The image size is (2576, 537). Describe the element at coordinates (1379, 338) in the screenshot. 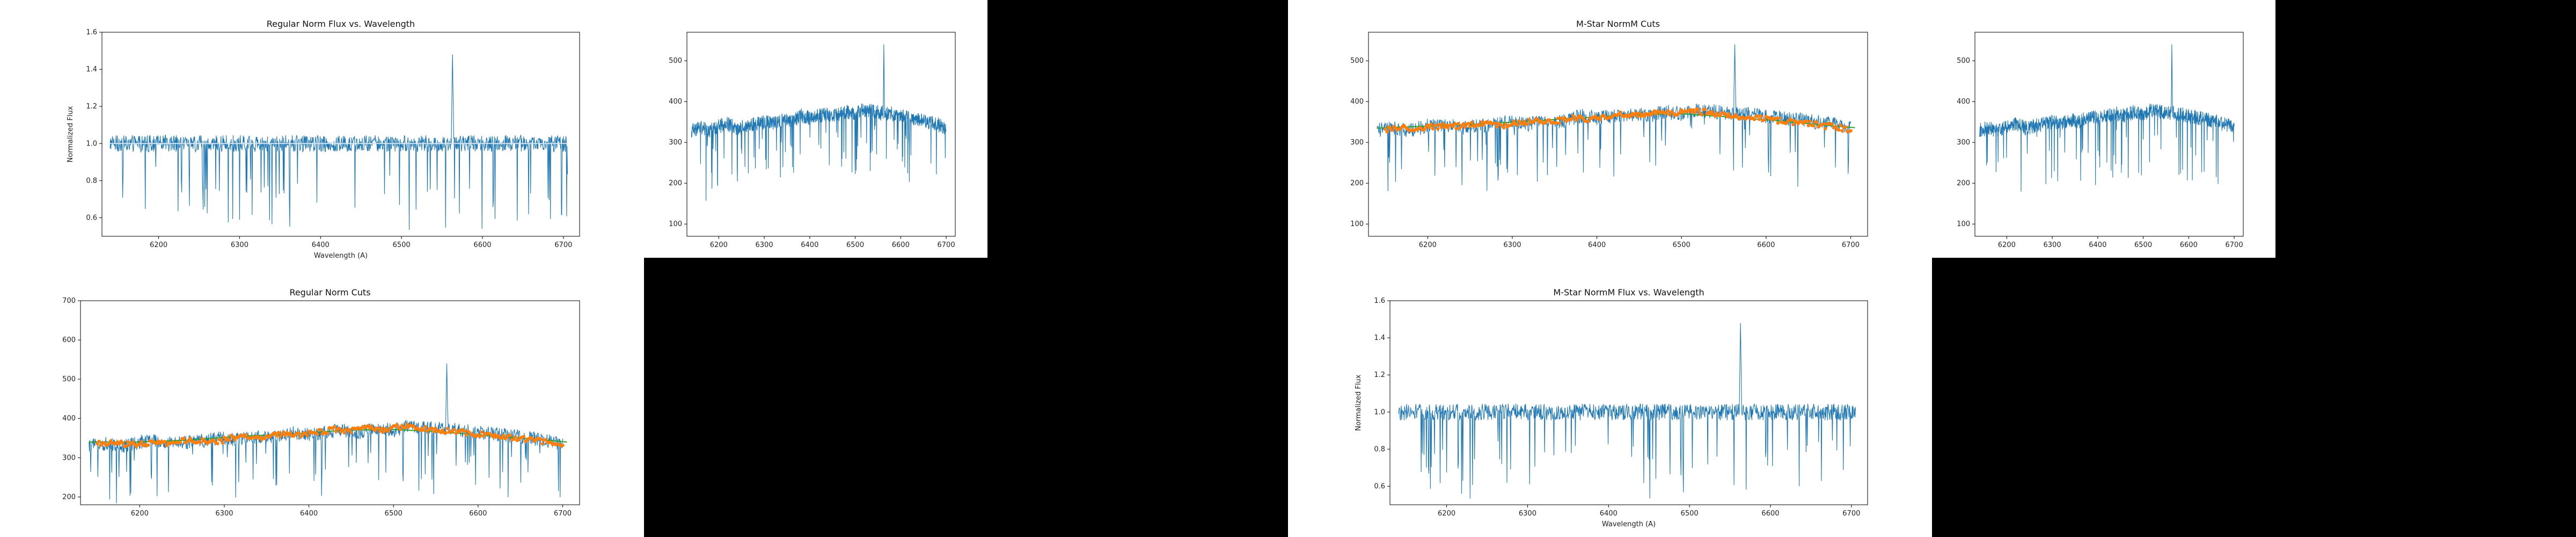

I see `c5-ytick-label: 1.4` at that location.